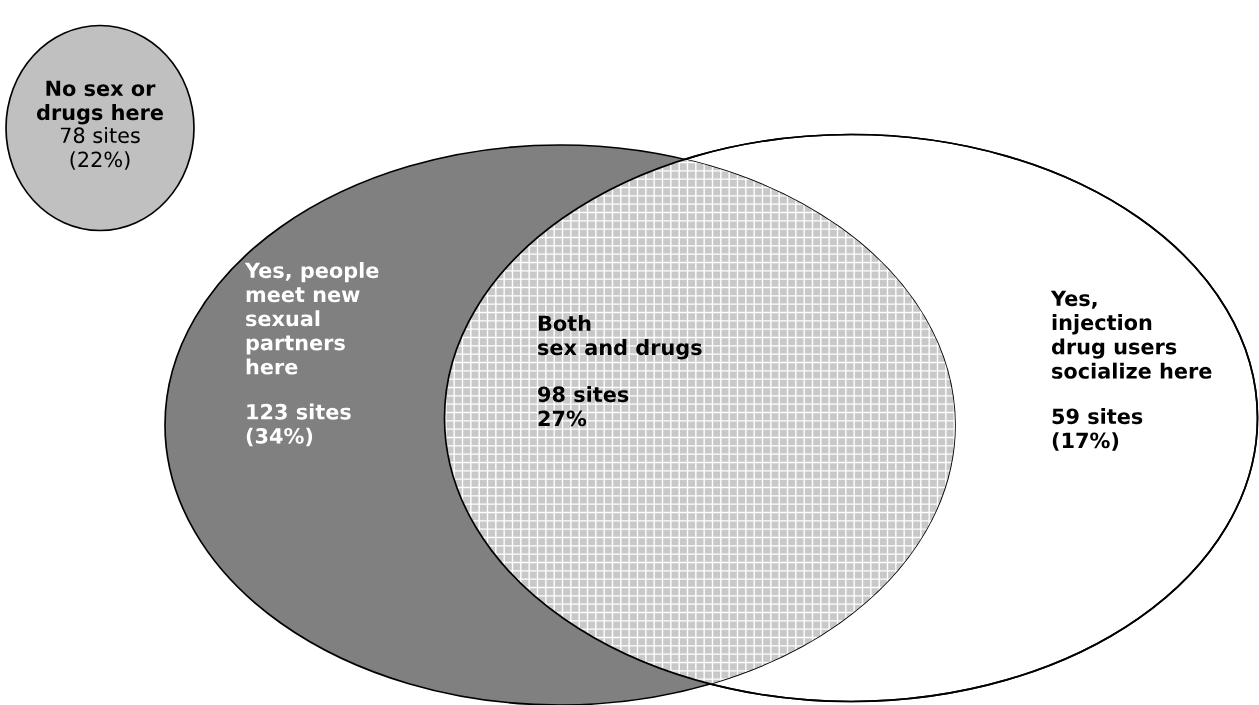  Describe the element at coordinates (1131, 334) in the screenshot. I see `category-label: Yes, injection drug users socialize here` at that location.